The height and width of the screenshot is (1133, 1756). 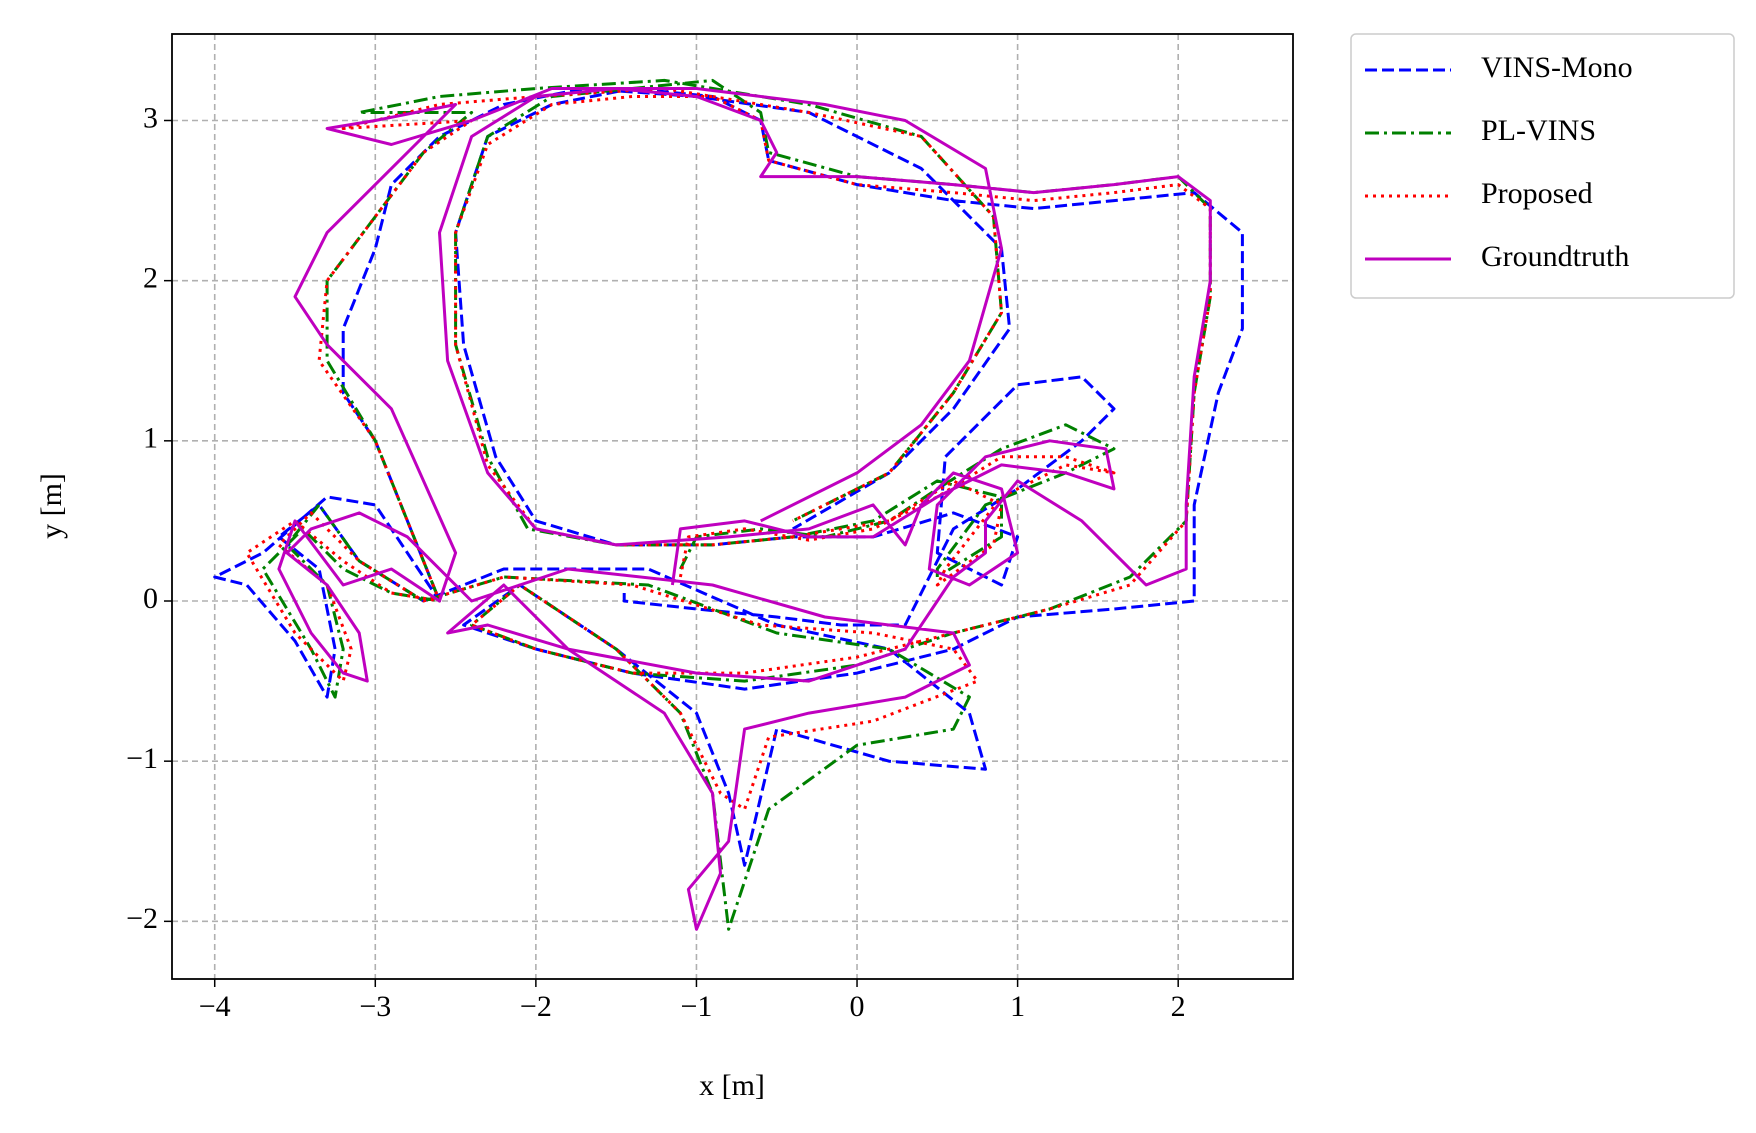 I want to click on x-tick-label: −3, so click(x=375, y=1006).